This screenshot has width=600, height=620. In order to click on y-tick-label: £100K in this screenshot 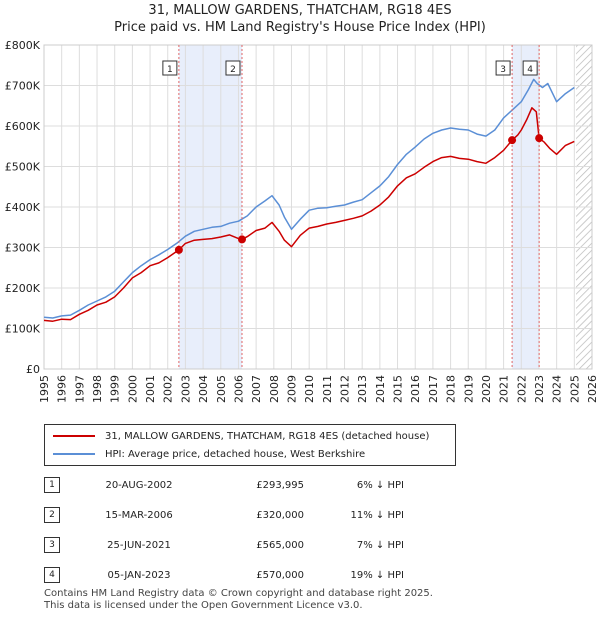, I will do `click(23, 329)`.